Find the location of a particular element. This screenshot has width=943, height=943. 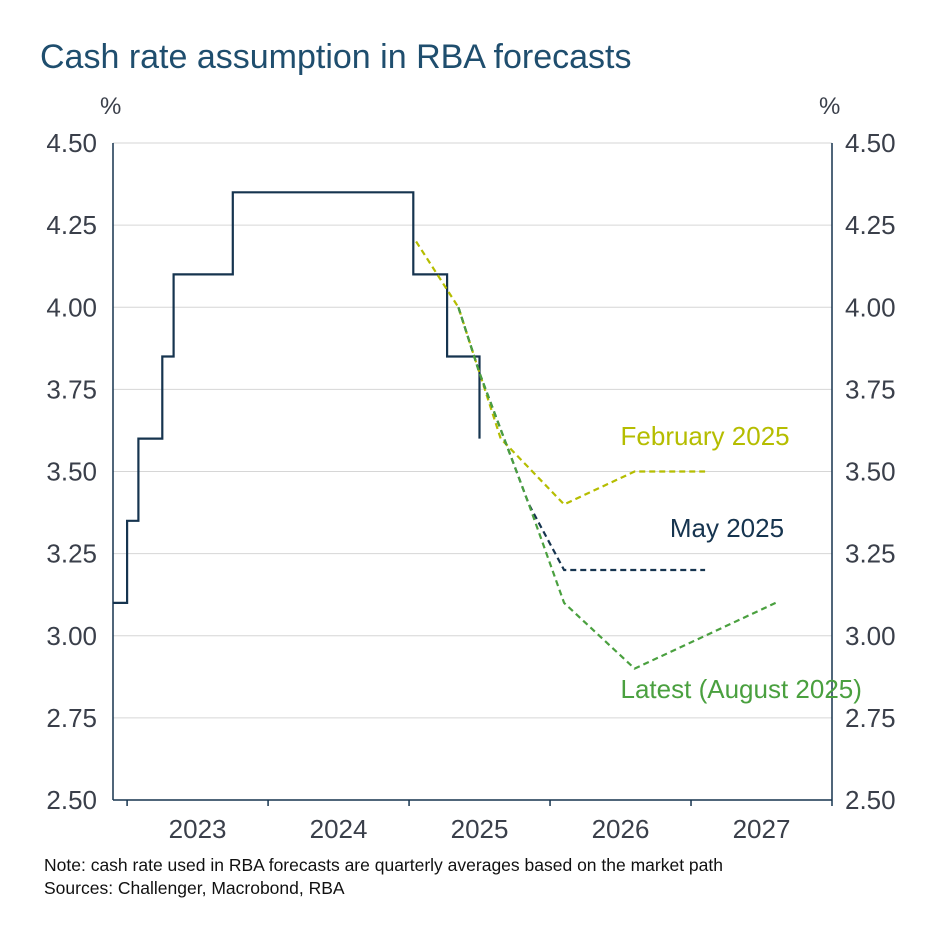

x-tick-label: 2024 is located at coordinates (339, 829).